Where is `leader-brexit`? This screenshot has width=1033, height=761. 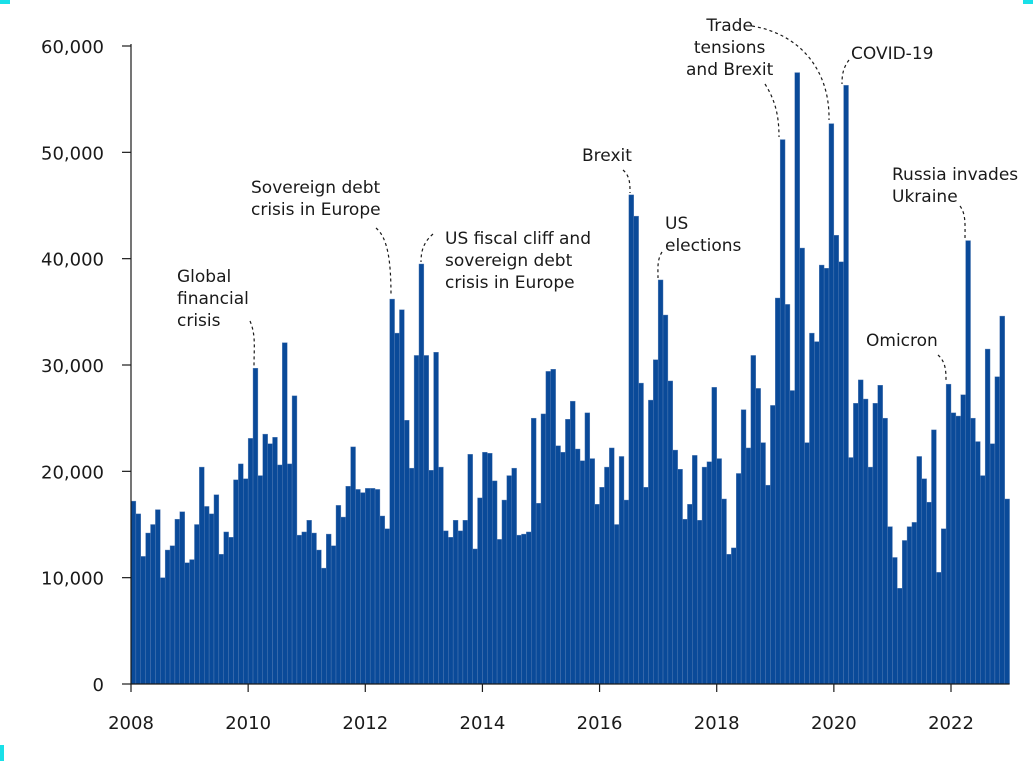
leader-brexit is located at coordinates (626, 181).